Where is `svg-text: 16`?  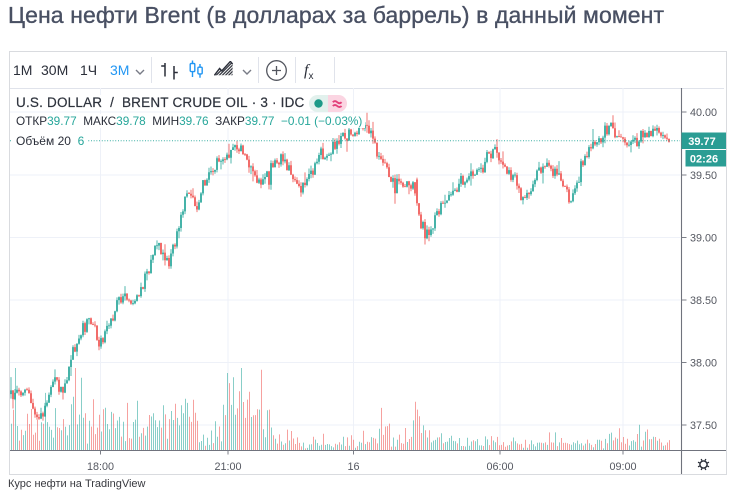
svg-text: 16 is located at coordinates (353, 467).